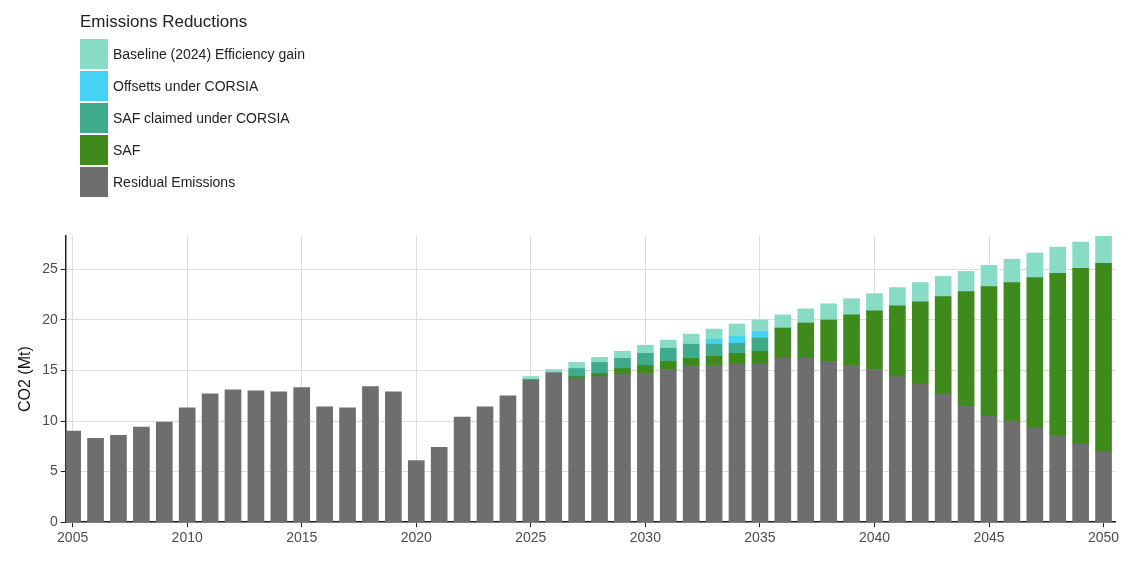 The width and height of the screenshot is (1137, 562). I want to click on legend-label: Baseline (2024) Efficiency gain, so click(209, 54).